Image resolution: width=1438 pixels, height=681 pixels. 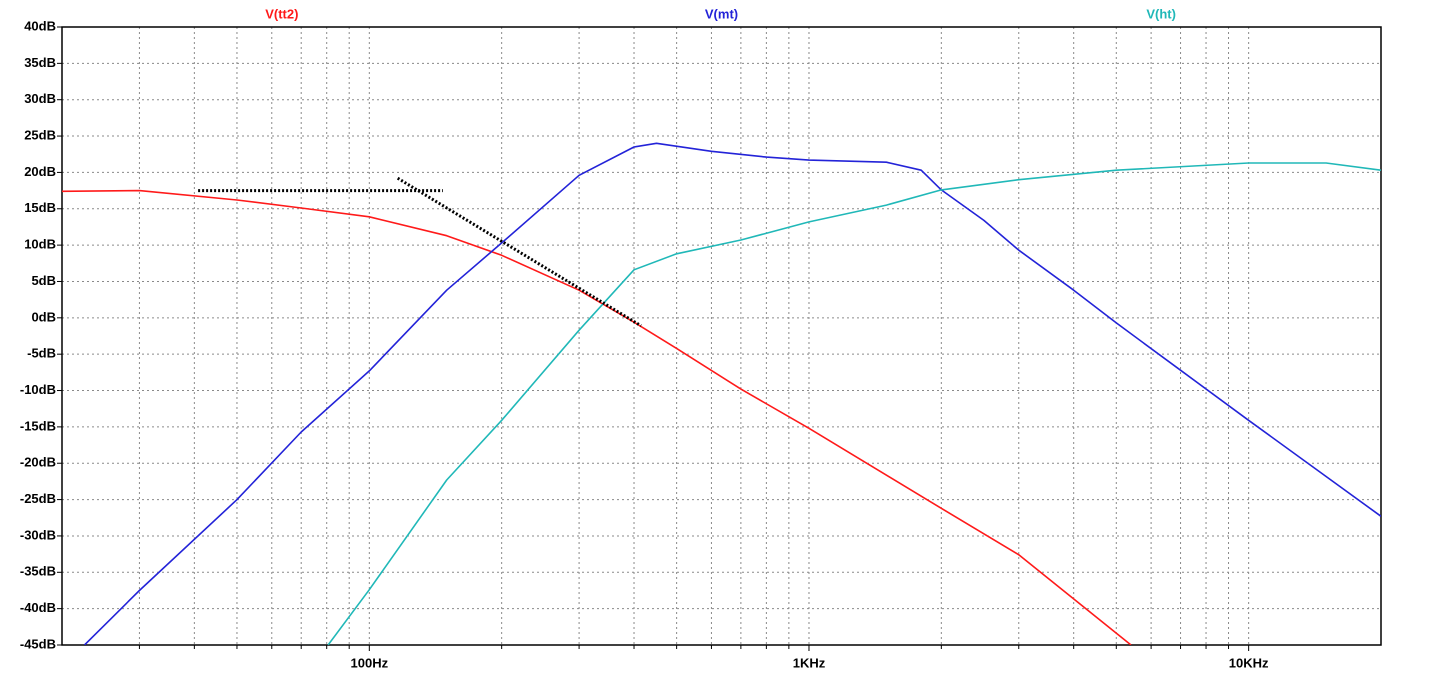 What do you see at coordinates (519, 252) in the screenshot?
I see `annotation-line` at bounding box center [519, 252].